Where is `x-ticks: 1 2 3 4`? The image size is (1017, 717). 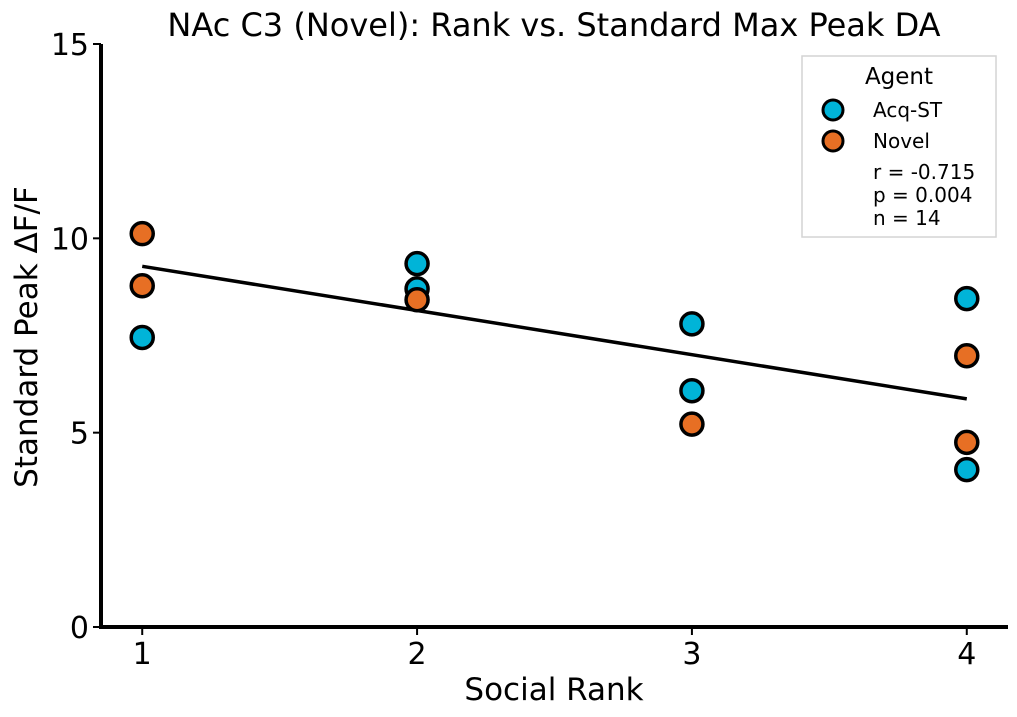
x-ticks: 1 2 3 4 is located at coordinates (554, 649).